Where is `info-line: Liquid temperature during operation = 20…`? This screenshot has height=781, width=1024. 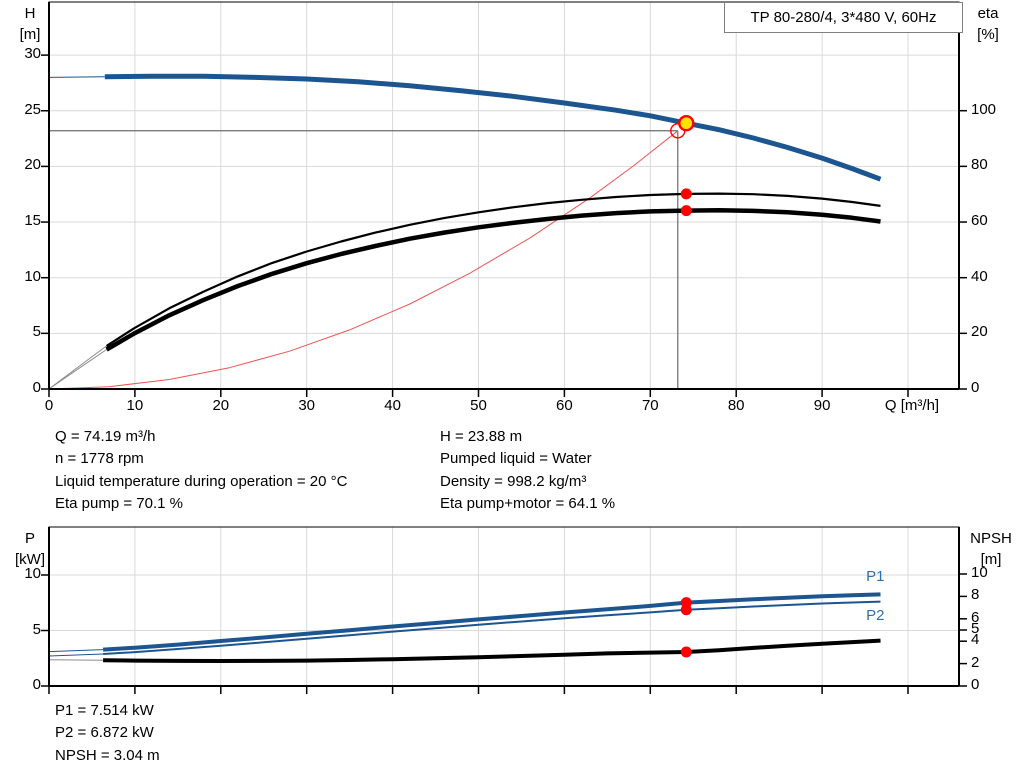
info-line: Liquid temperature during operation = 20… is located at coordinates (201, 481).